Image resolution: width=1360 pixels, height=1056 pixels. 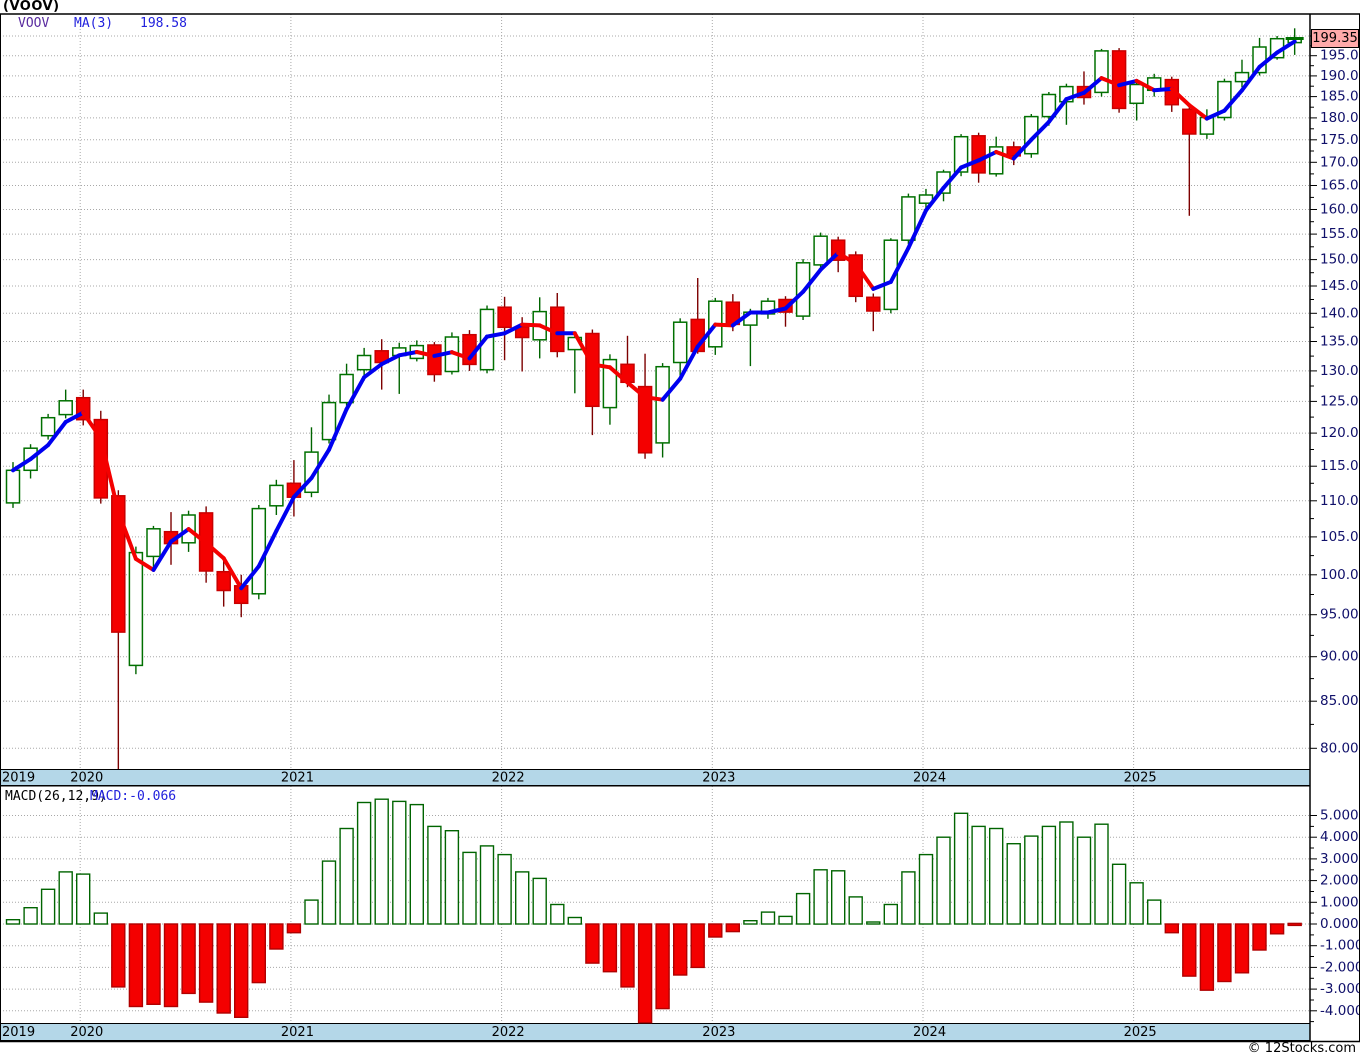 I want to click on price-tick-label: 95.00, so click(x=1339, y=615).